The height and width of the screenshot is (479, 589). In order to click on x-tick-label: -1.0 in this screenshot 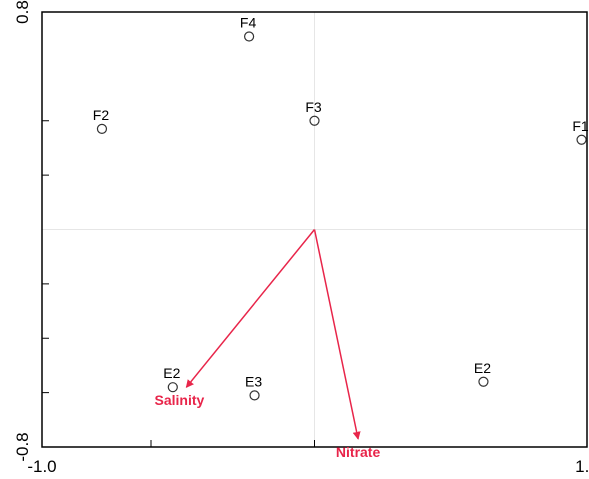, I will do `click(41, 466)`.